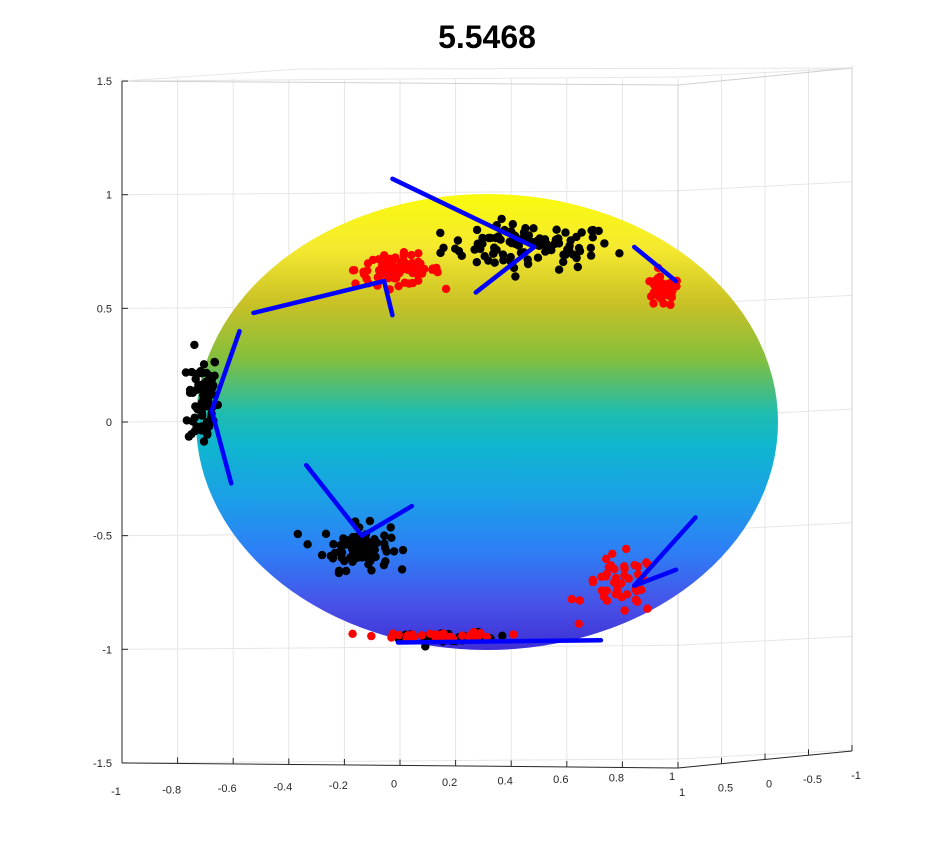 The image size is (941, 863). Describe the element at coordinates (107, 650) in the screenshot. I see `z-tick-label: -1` at that location.